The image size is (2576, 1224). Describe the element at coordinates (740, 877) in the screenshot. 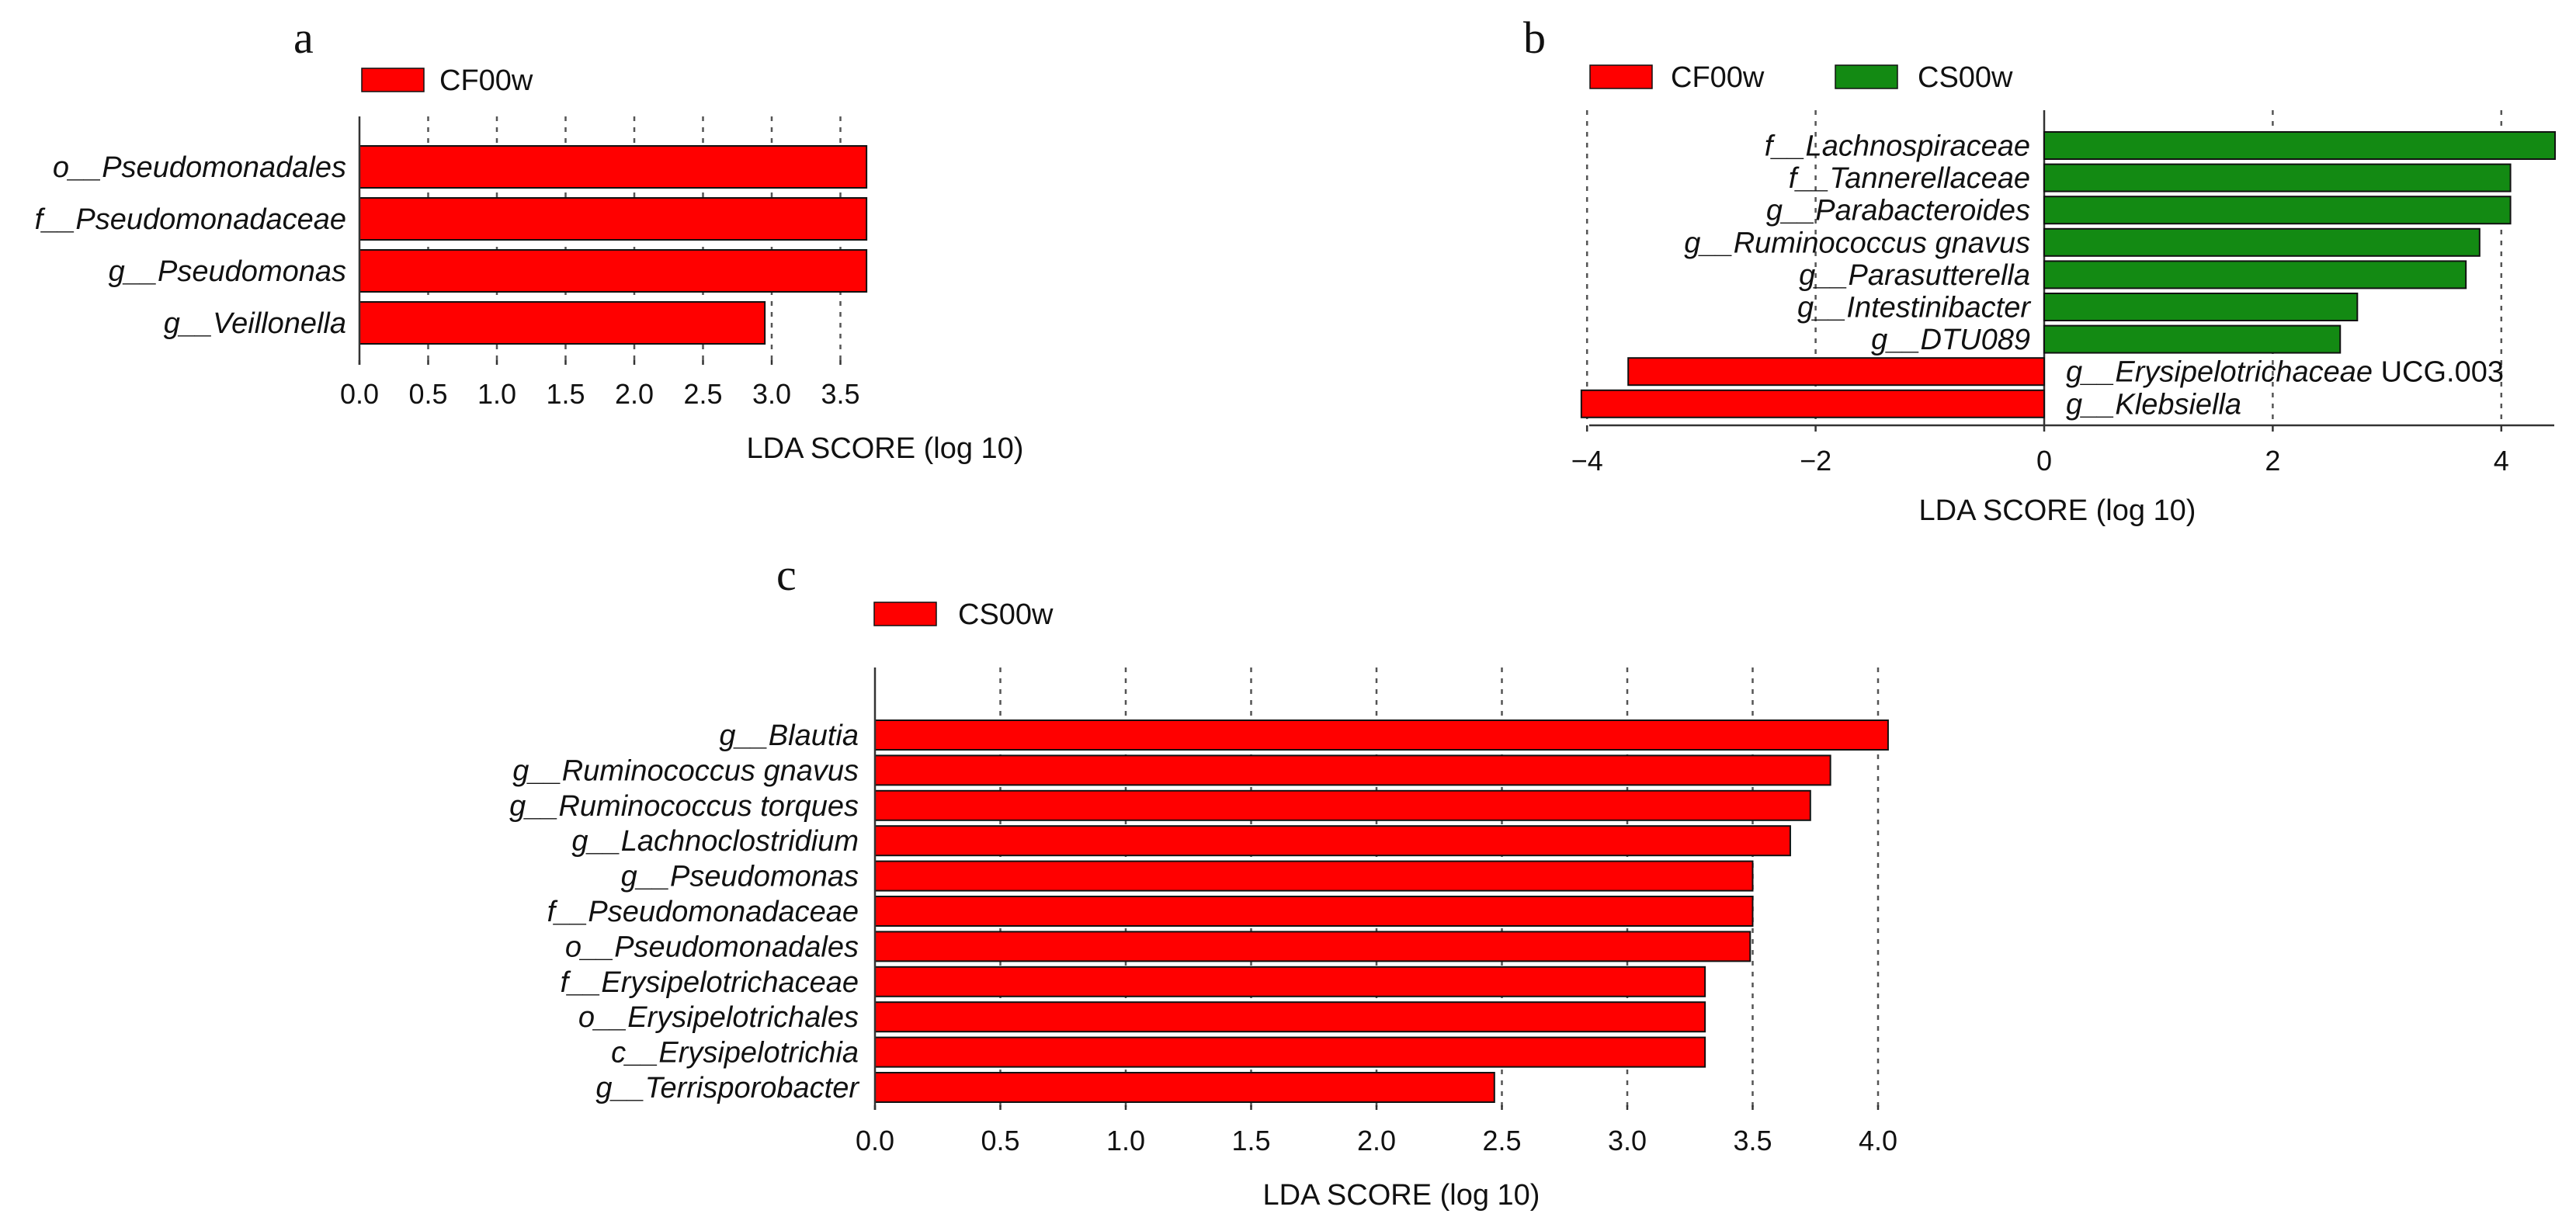

I see `panel-c-category-label: g__Pseudomonas` at that location.